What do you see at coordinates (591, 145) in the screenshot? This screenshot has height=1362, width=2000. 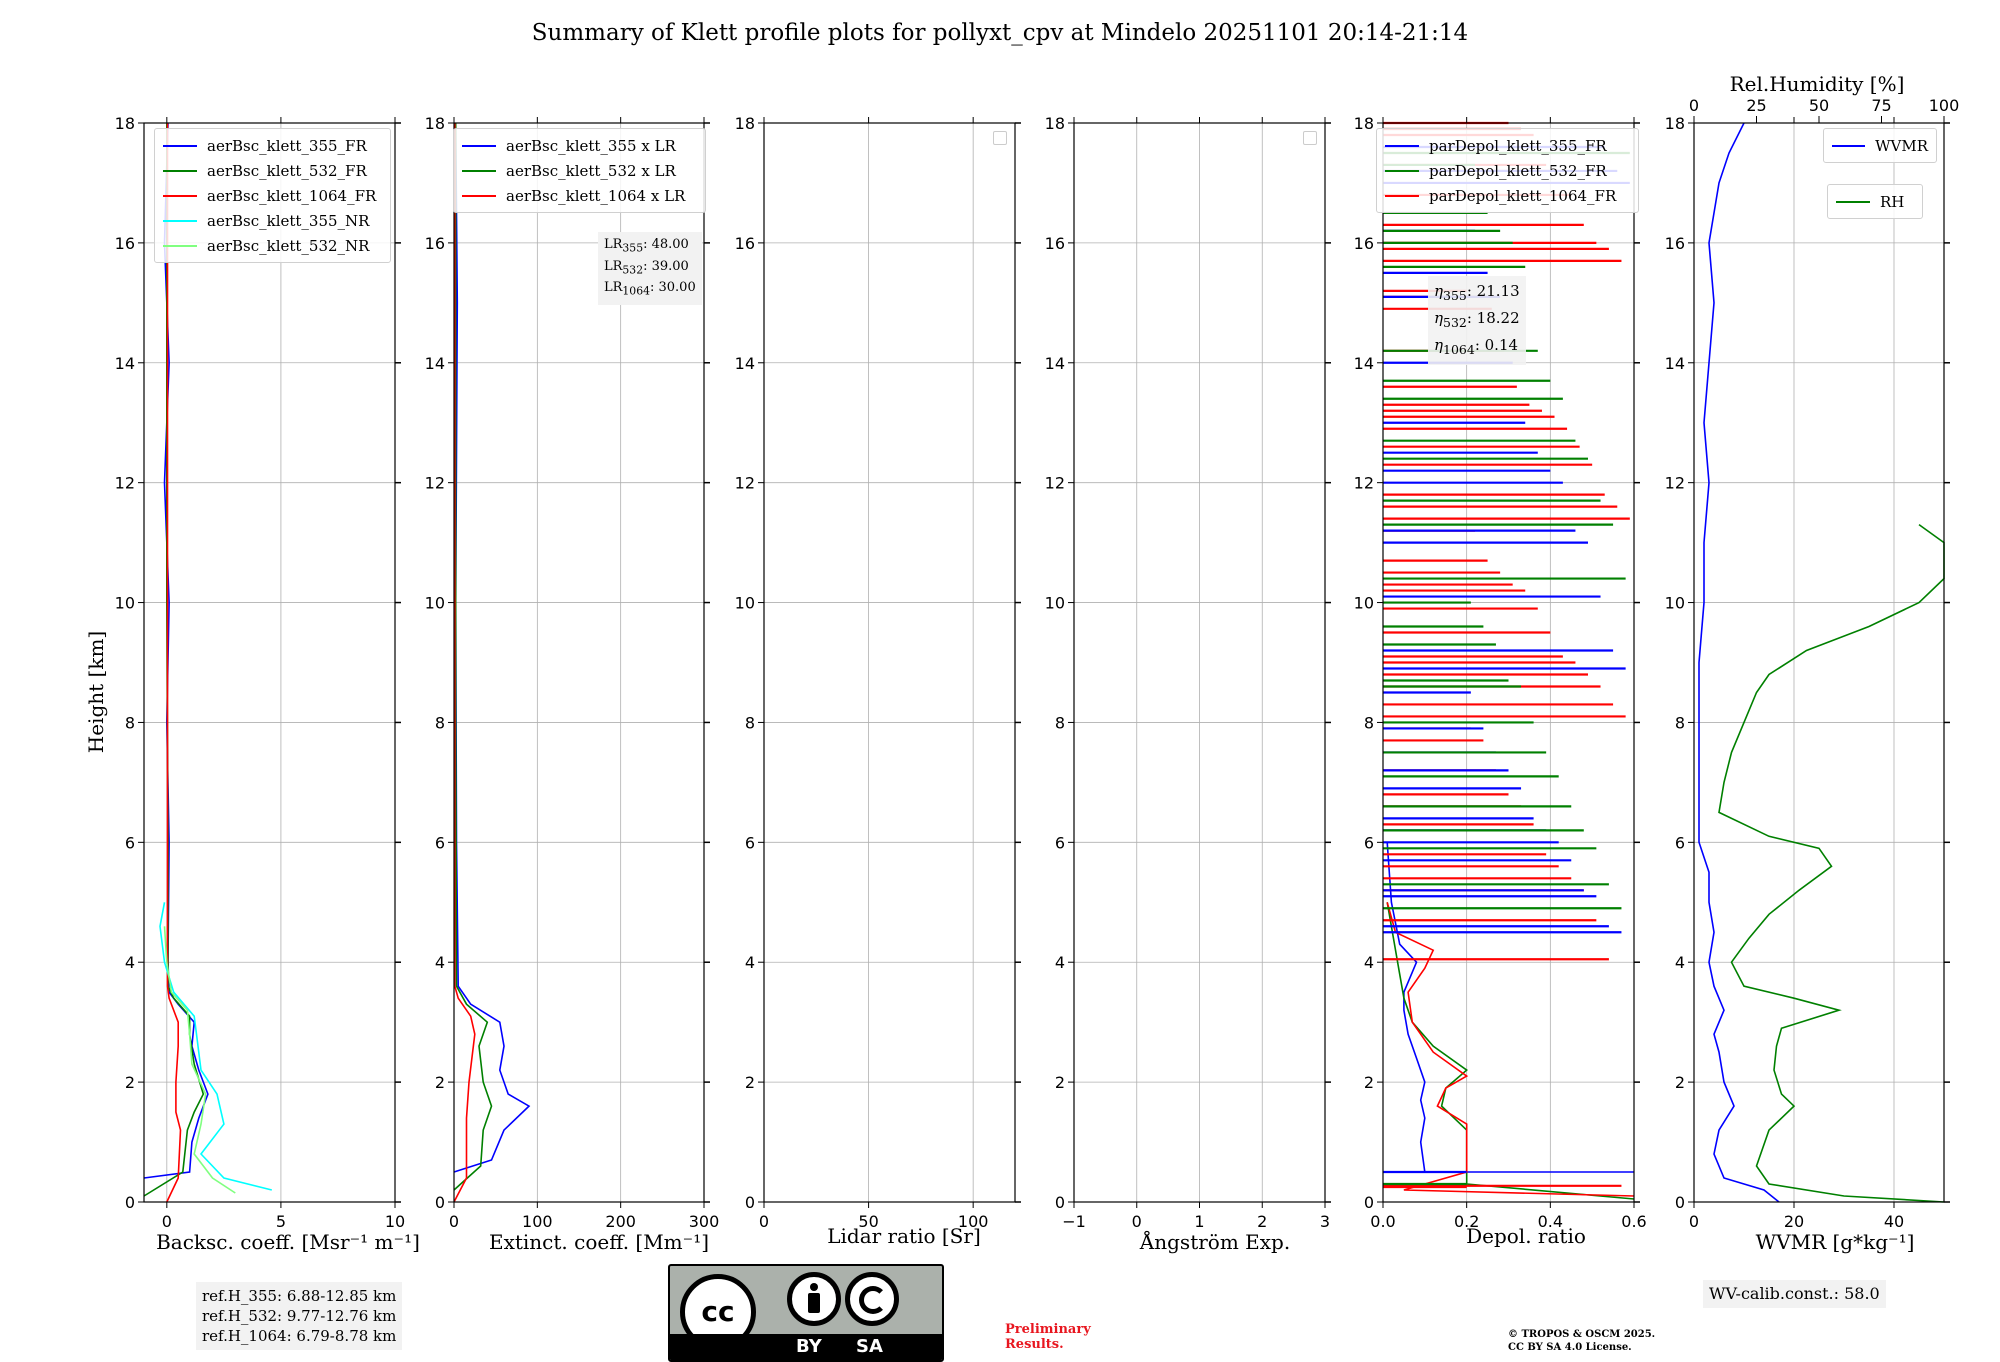 I see `legend-entry: aerBsc_klett_355 x LR` at bounding box center [591, 145].